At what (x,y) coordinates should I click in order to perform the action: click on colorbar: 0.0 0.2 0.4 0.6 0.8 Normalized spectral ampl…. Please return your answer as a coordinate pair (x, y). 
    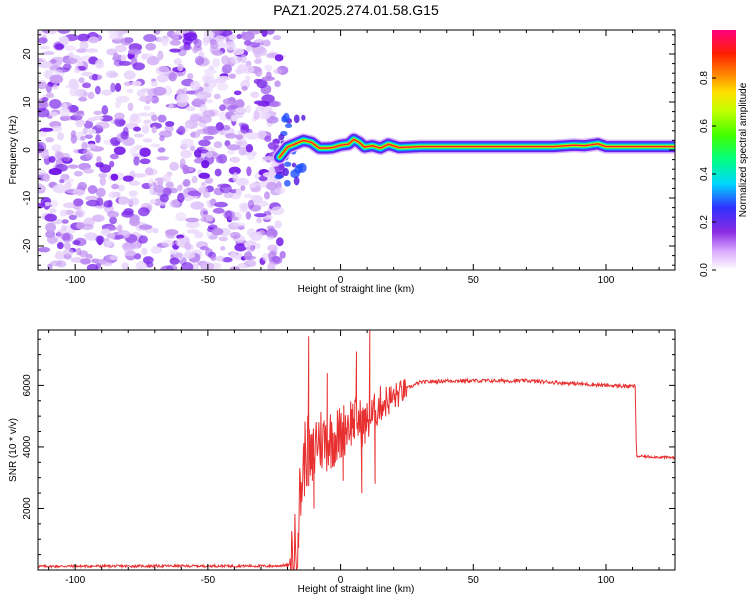
    Looking at the image, I should click on (724, 153).